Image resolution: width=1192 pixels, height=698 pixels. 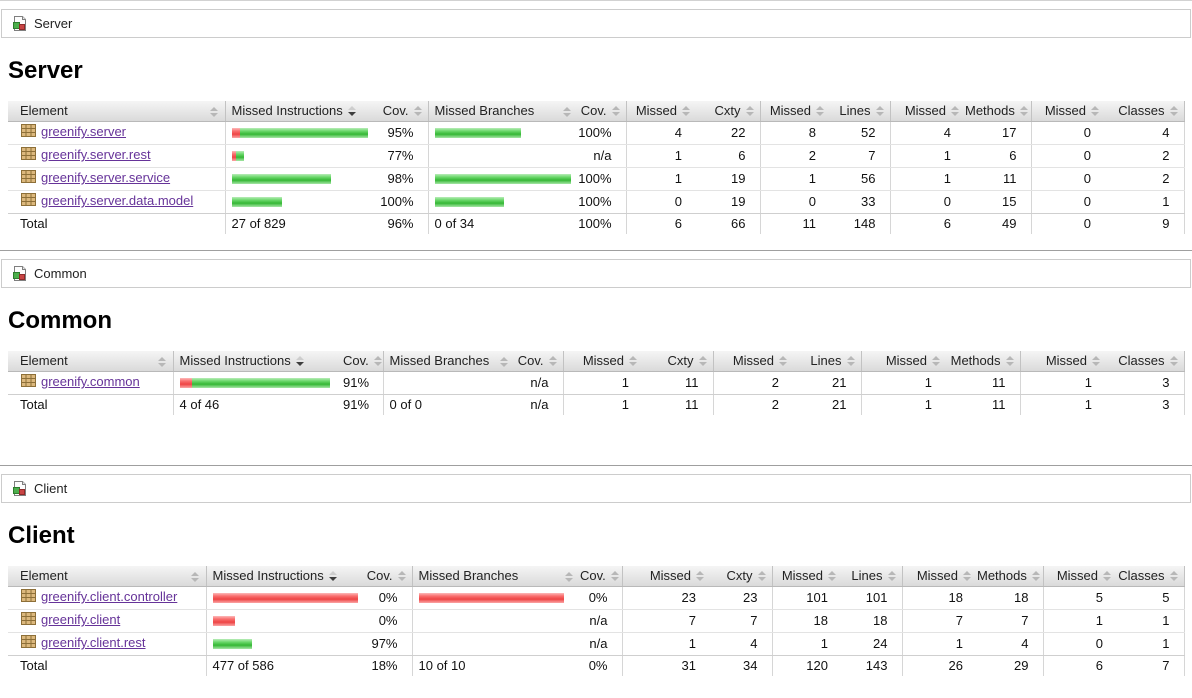 I want to click on branch-coverage-percent: n/a, so click(x=601, y=644).